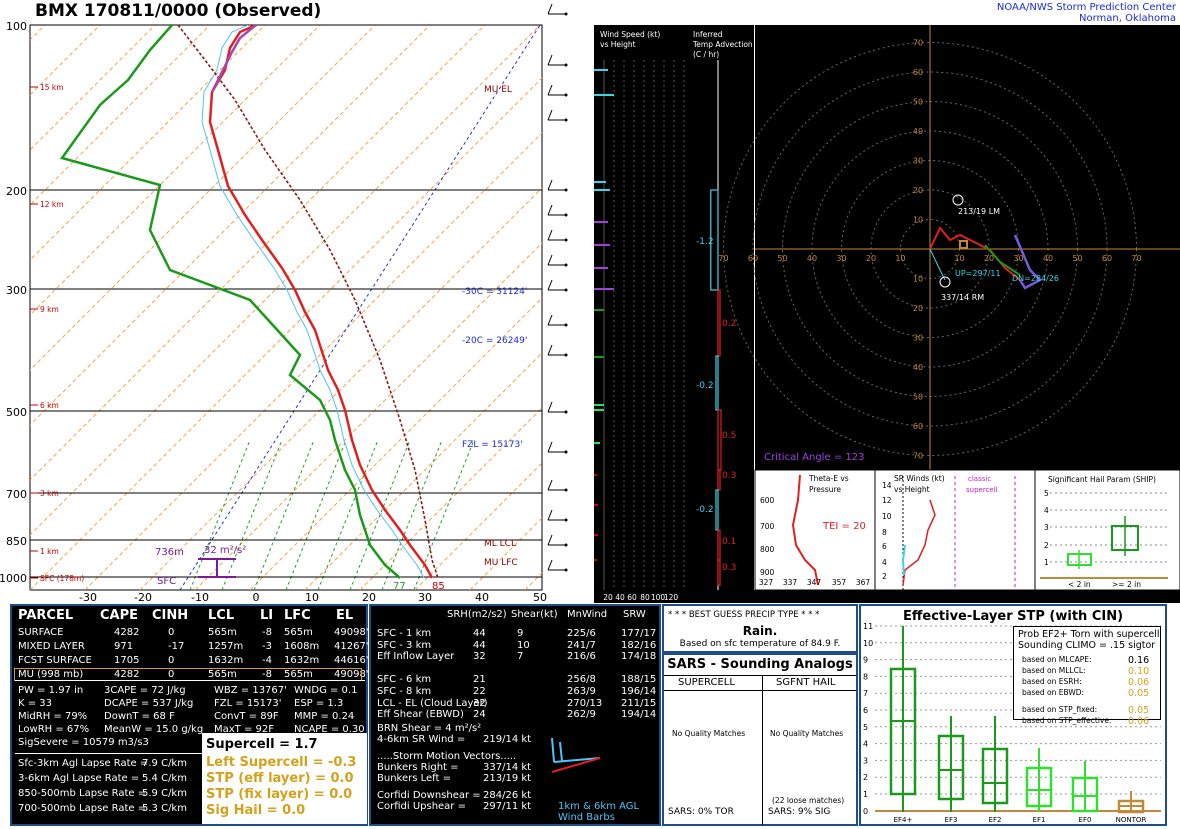  What do you see at coordinates (918, 338) in the screenshot?
I see `hodo-ring-label: 30` at bounding box center [918, 338].